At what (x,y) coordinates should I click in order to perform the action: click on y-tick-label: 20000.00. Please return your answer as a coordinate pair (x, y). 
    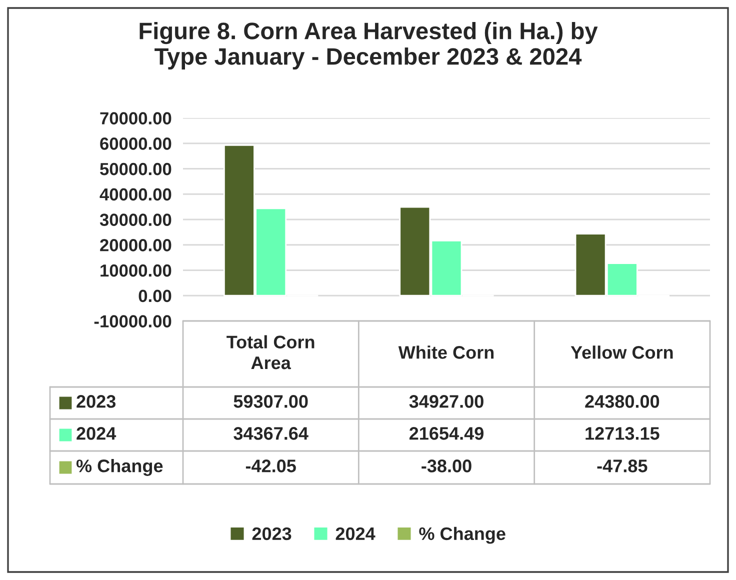
    Looking at the image, I should click on (136, 245).